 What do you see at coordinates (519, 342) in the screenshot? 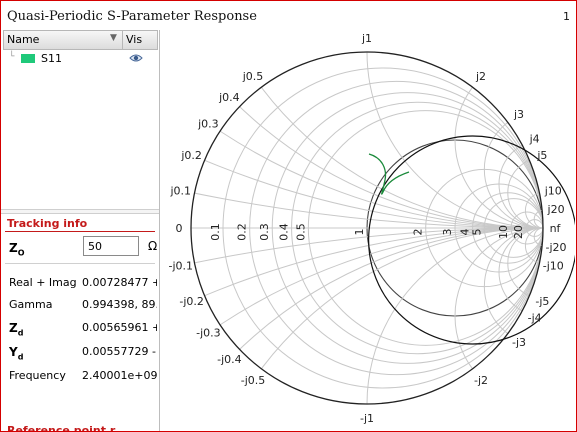
I see `reactance-label: -j3` at bounding box center [519, 342].